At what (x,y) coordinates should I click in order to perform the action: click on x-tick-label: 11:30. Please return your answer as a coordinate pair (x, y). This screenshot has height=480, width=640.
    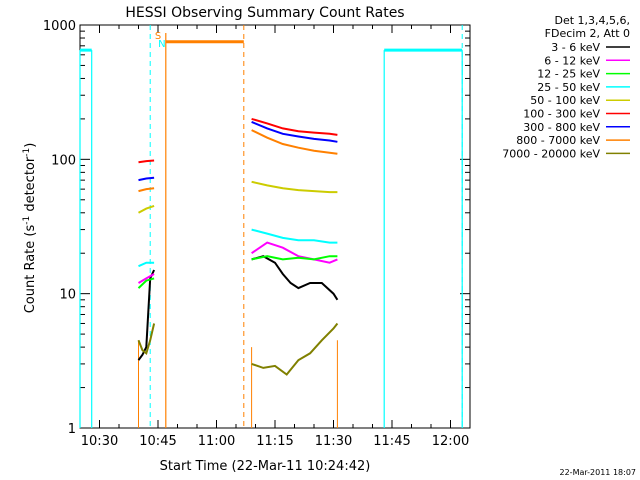
    Looking at the image, I should click on (333, 441).